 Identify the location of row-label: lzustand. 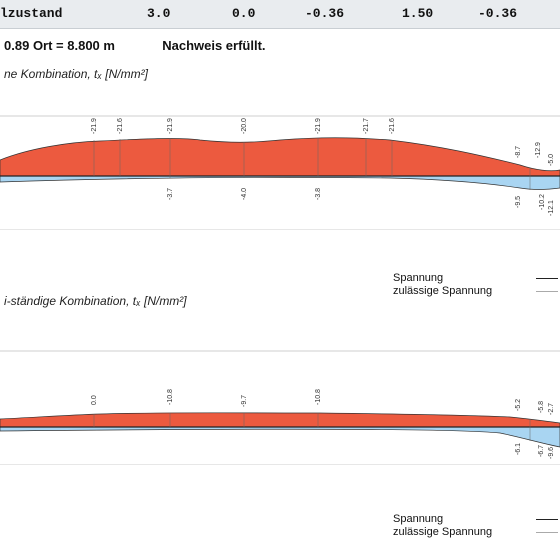
(31, 13).